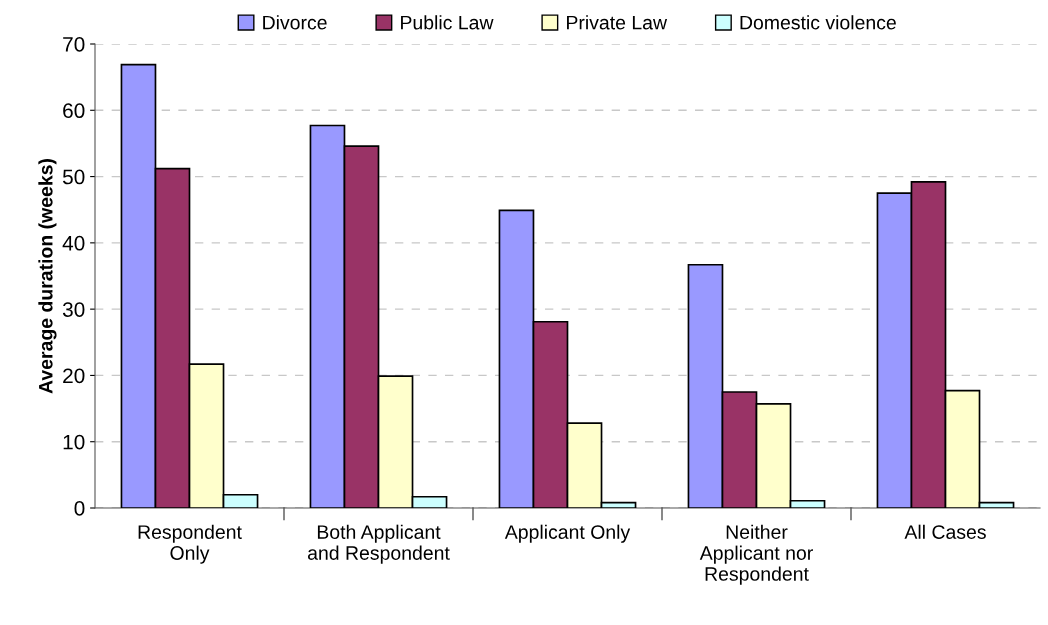 This screenshot has width=1048, height=625. What do you see at coordinates (617, 22) in the screenshot?
I see `legend-label: Private Law` at bounding box center [617, 22].